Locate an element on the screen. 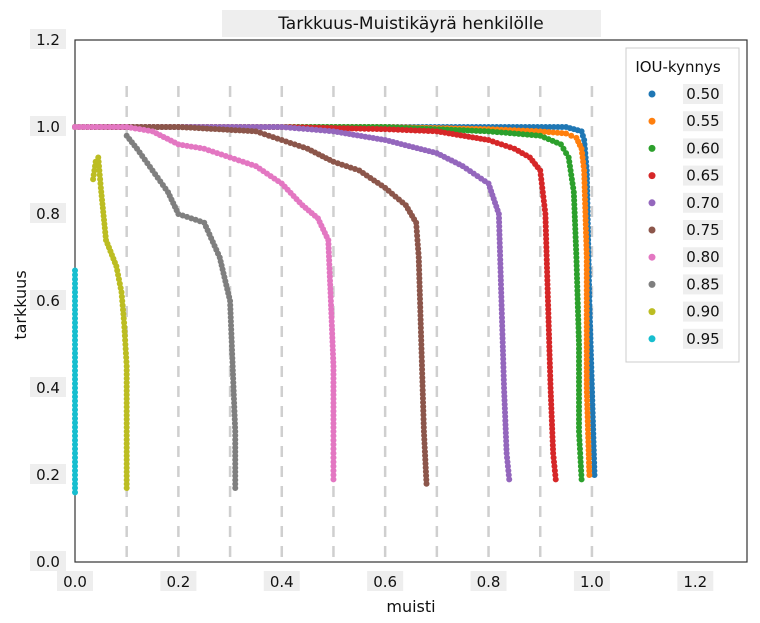 This screenshot has width=760, height=623. legend-item-0.50: 0.50 is located at coordinates (685, 94).